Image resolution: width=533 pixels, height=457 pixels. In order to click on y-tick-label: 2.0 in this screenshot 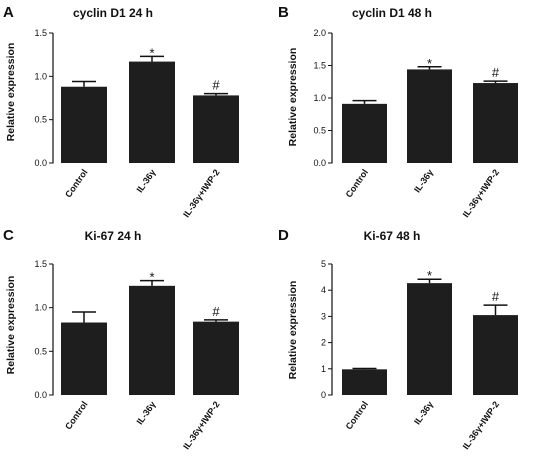, I will do `click(319, 33)`.